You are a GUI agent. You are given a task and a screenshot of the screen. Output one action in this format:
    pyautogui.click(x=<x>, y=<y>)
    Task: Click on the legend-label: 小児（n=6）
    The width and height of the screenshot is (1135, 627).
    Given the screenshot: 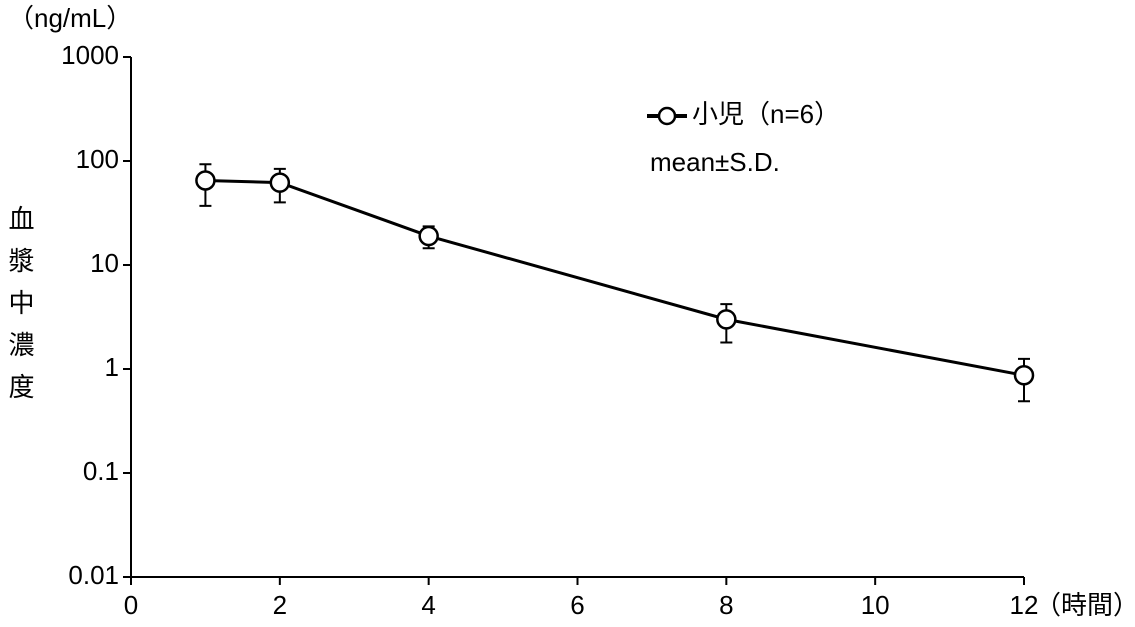 What is the action you would take?
    pyautogui.click(x=766, y=114)
    